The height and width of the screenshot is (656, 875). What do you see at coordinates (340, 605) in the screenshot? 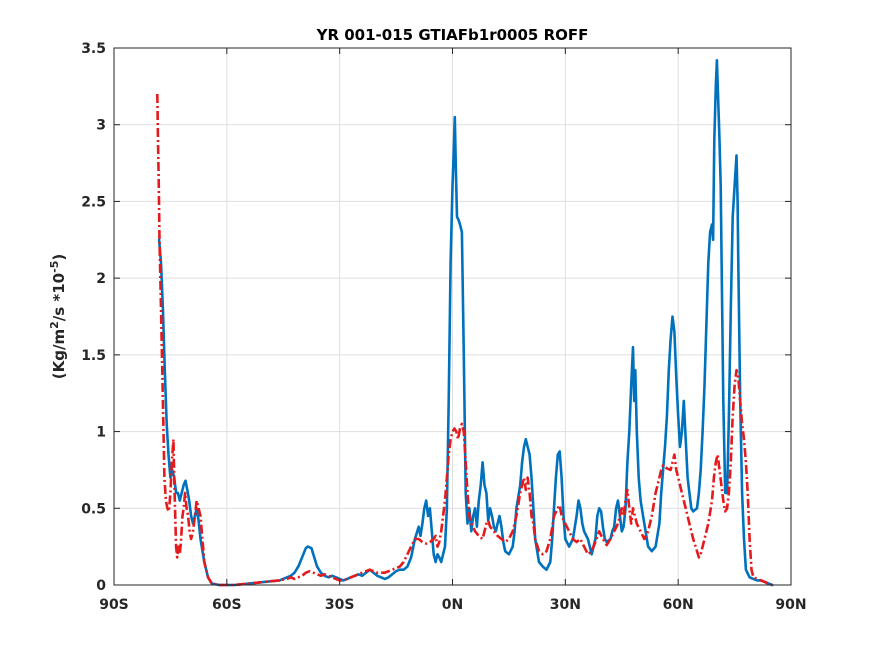
I see `x-tick-label: 30S` at bounding box center [340, 605].